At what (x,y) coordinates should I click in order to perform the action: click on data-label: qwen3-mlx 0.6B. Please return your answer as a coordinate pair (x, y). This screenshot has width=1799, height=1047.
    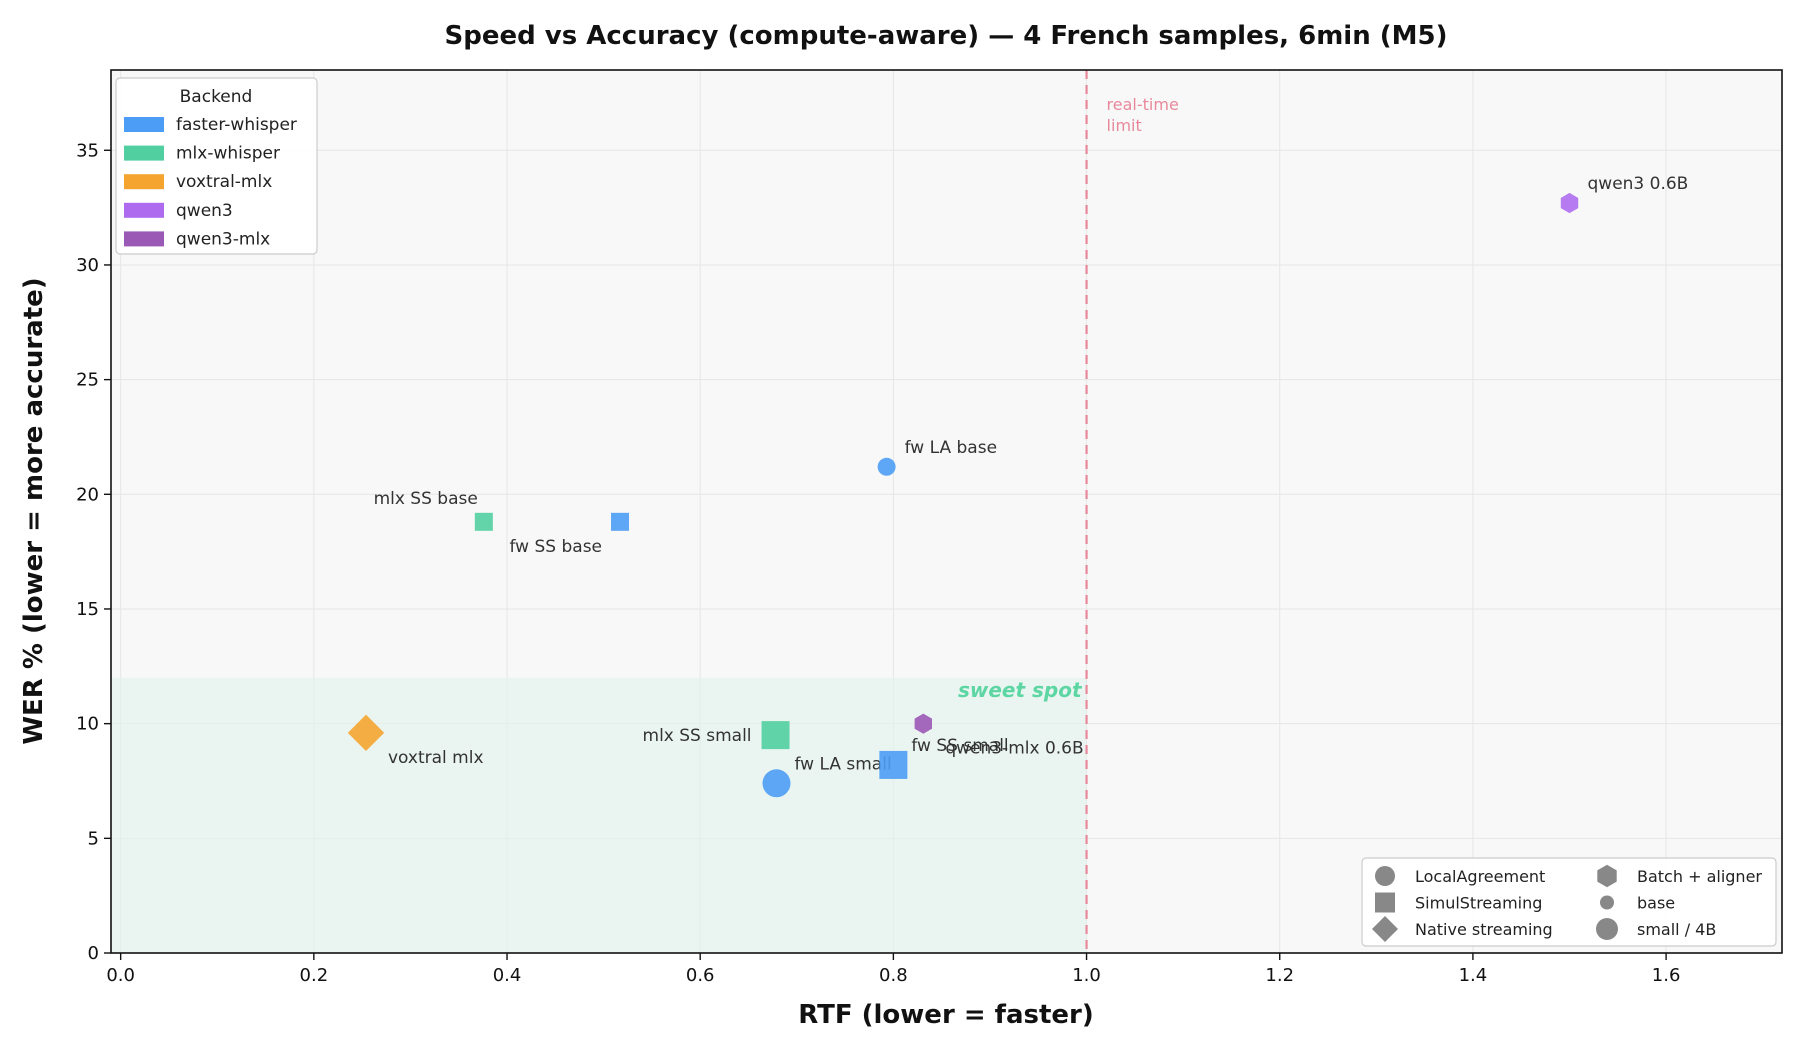
    Looking at the image, I should click on (1014, 749).